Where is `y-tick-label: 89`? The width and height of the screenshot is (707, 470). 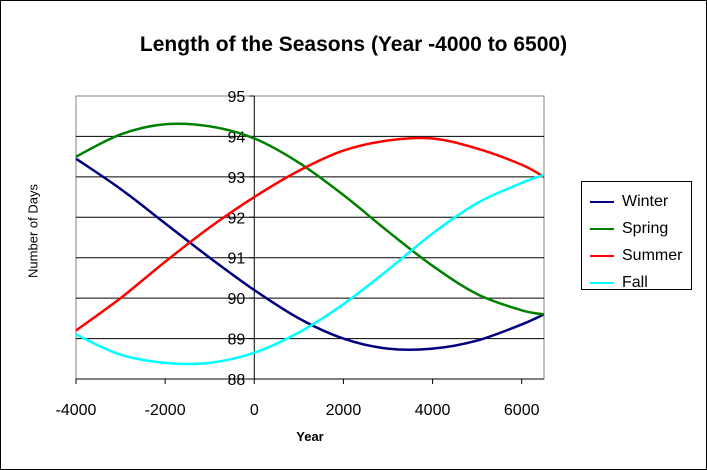
y-tick-label: 89 is located at coordinates (236, 340).